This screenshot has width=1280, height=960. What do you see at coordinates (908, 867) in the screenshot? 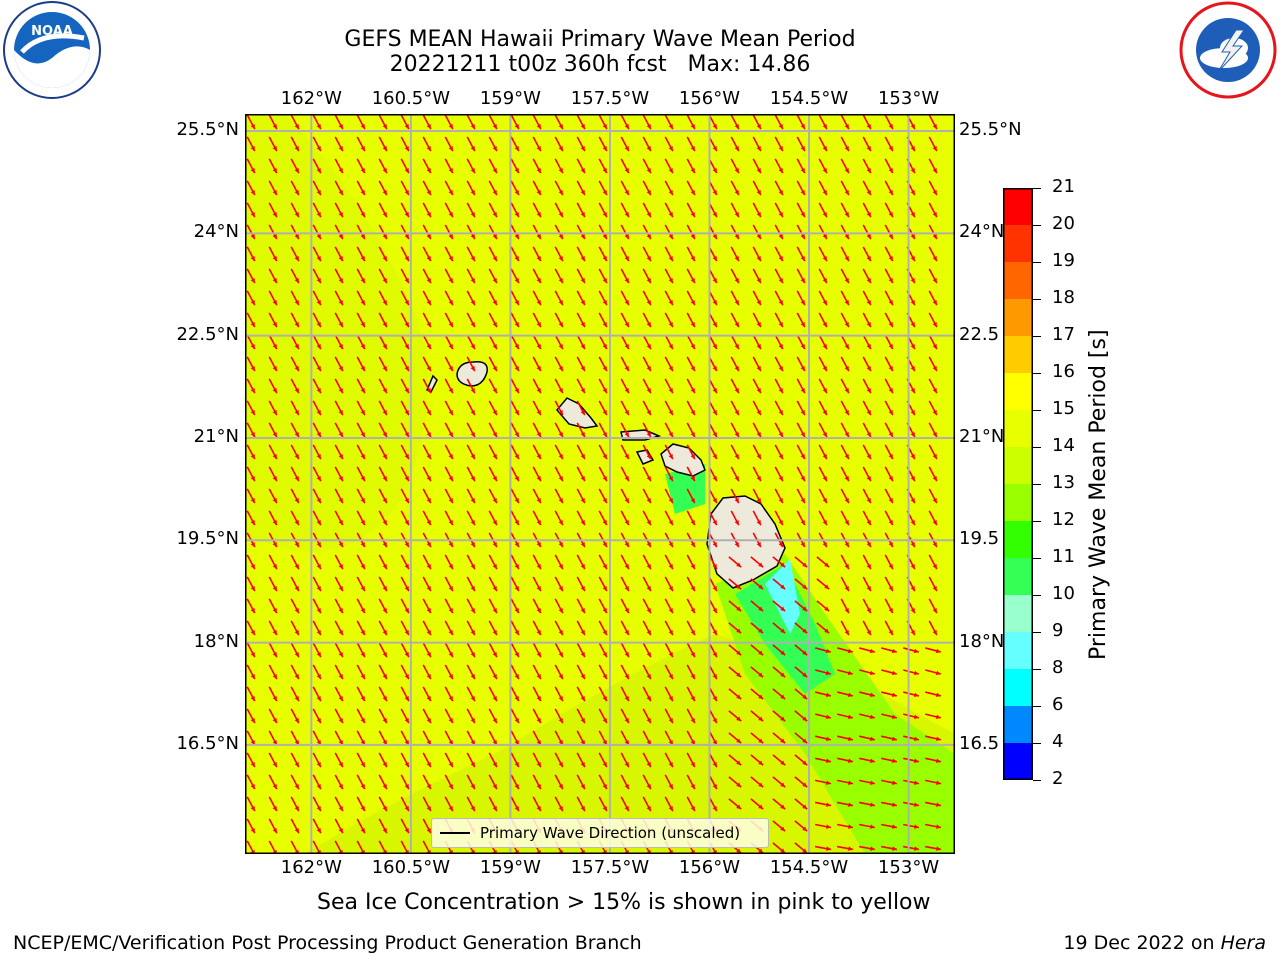
I see `lon-tick-bottom: 153°W` at bounding box center [908, 867].